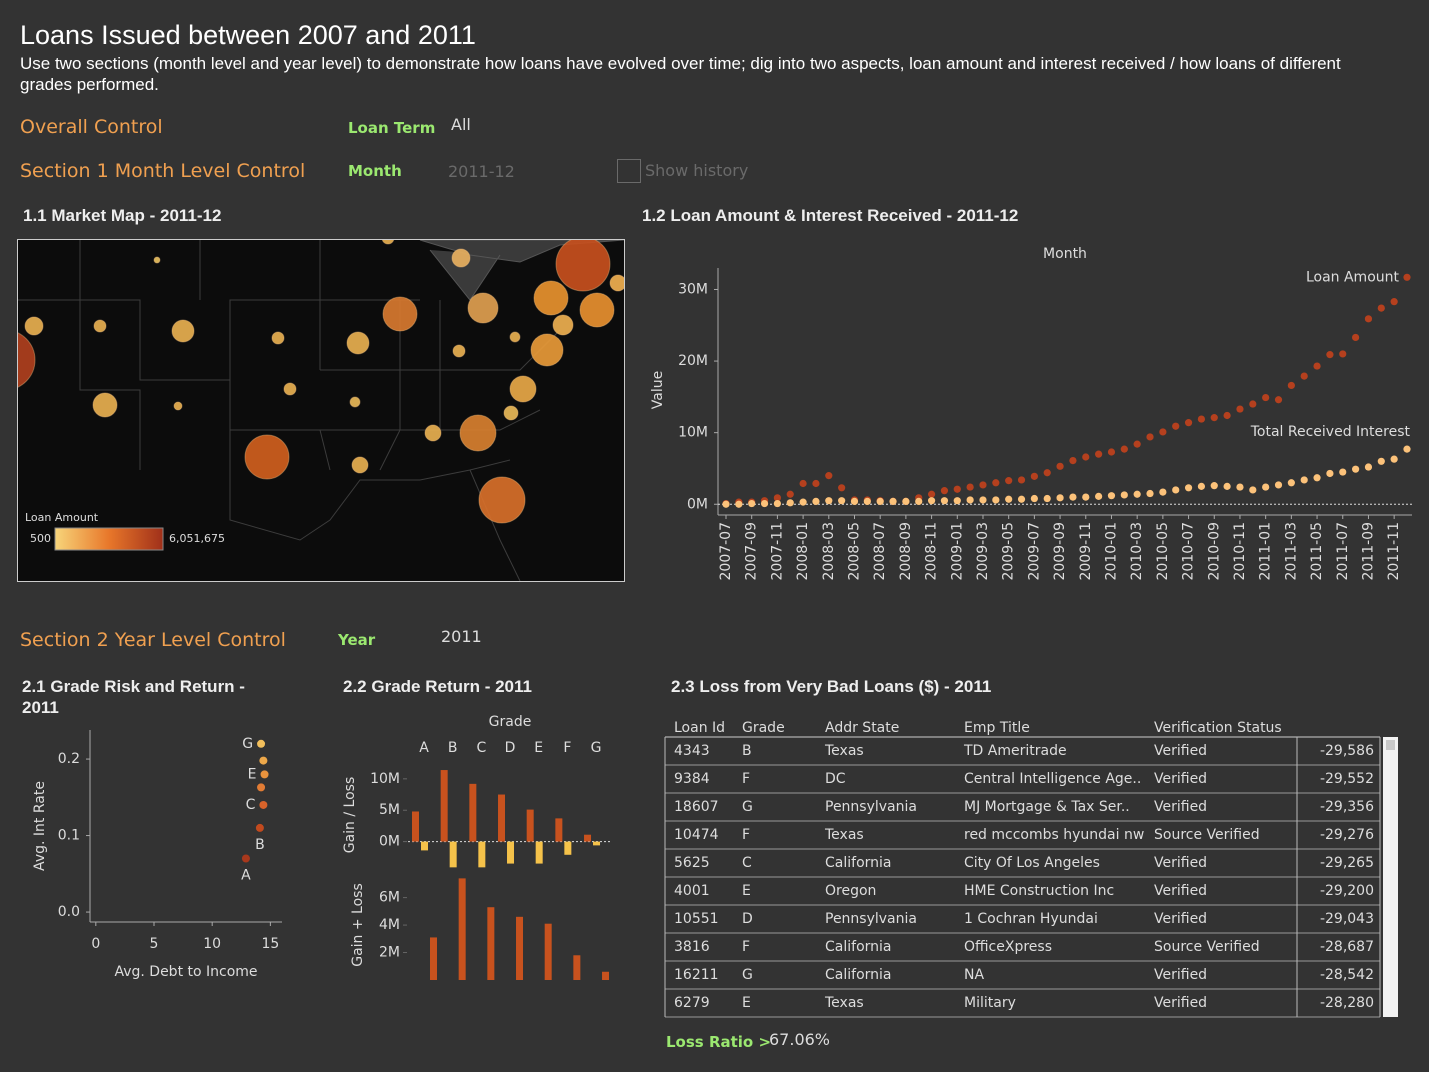 The height and width of the screenshot is (1072, 1429). I want to click on control-value: 2011, so click(461, 636).